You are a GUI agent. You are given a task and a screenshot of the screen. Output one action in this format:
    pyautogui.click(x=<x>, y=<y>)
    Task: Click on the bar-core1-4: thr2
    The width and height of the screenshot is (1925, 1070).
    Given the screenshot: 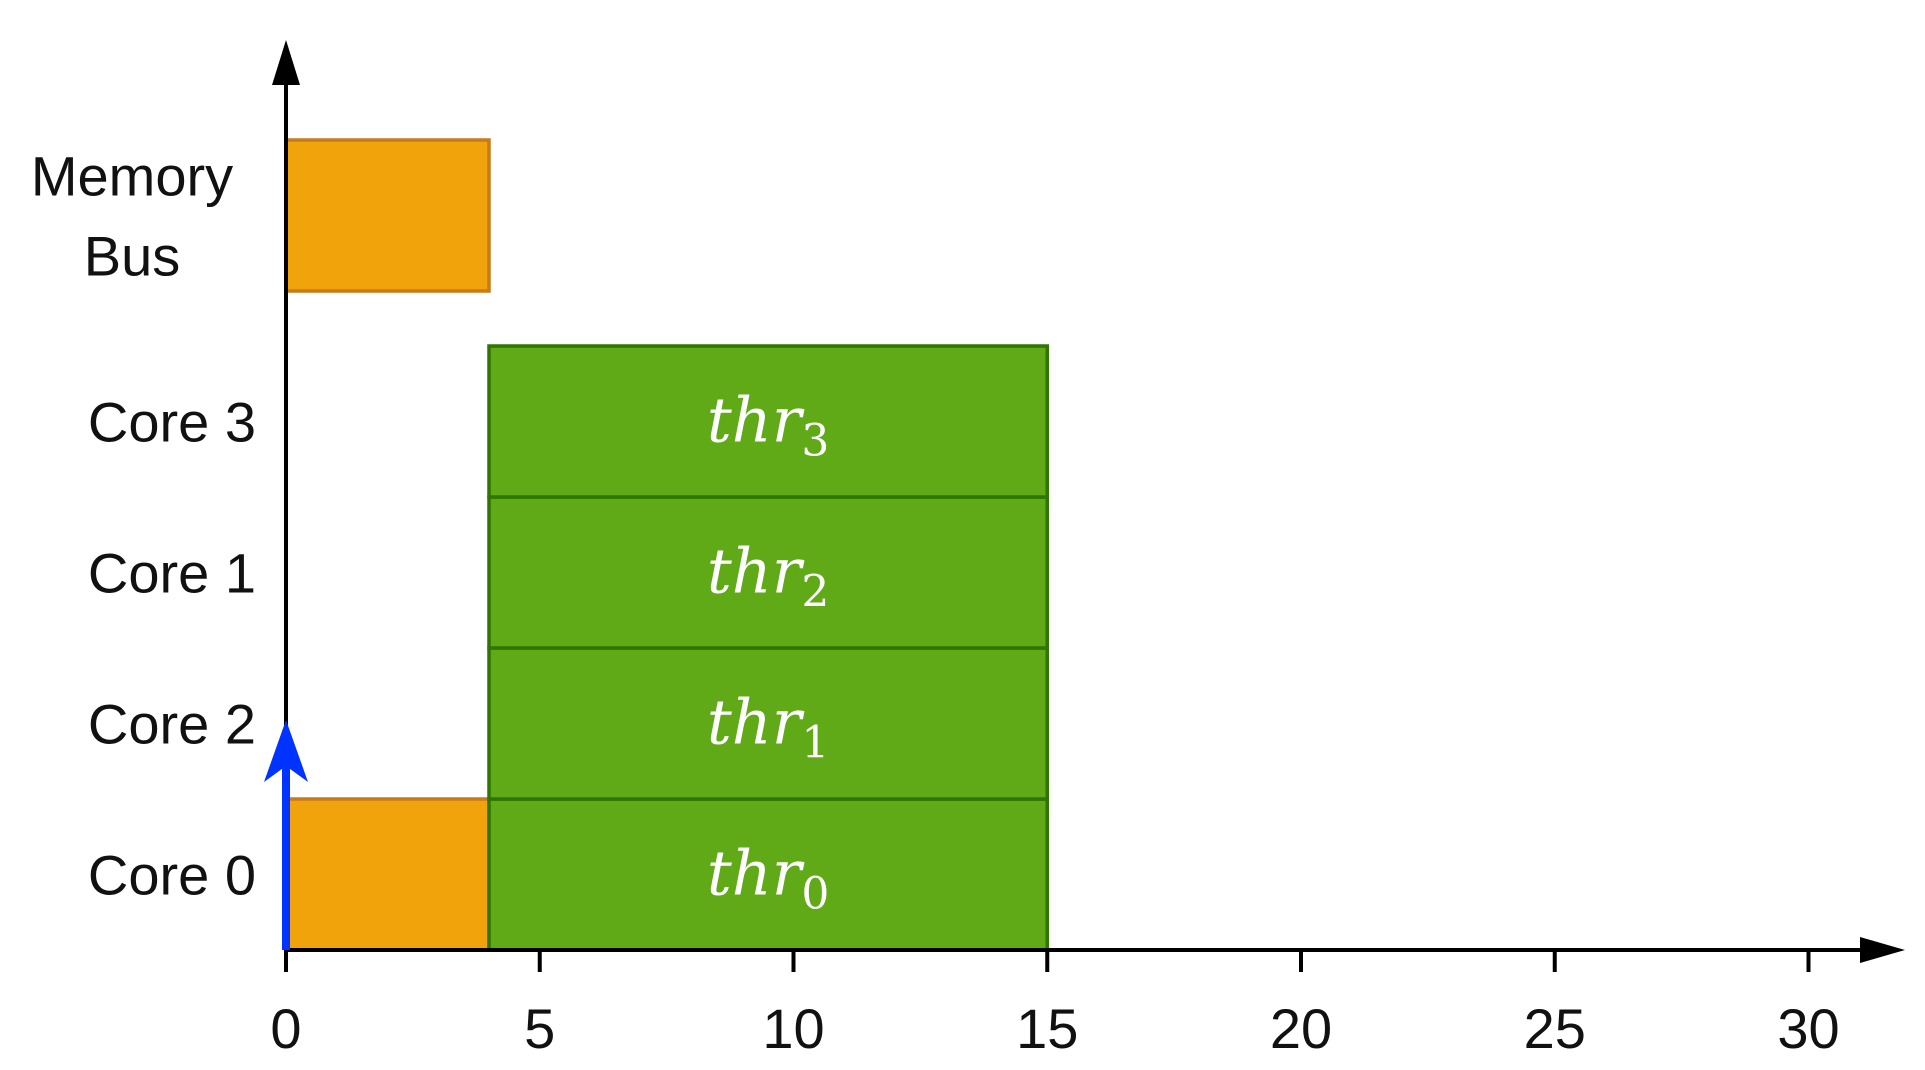 What is the action you would take?
    pyautogui.click(x=768, y=572)
    